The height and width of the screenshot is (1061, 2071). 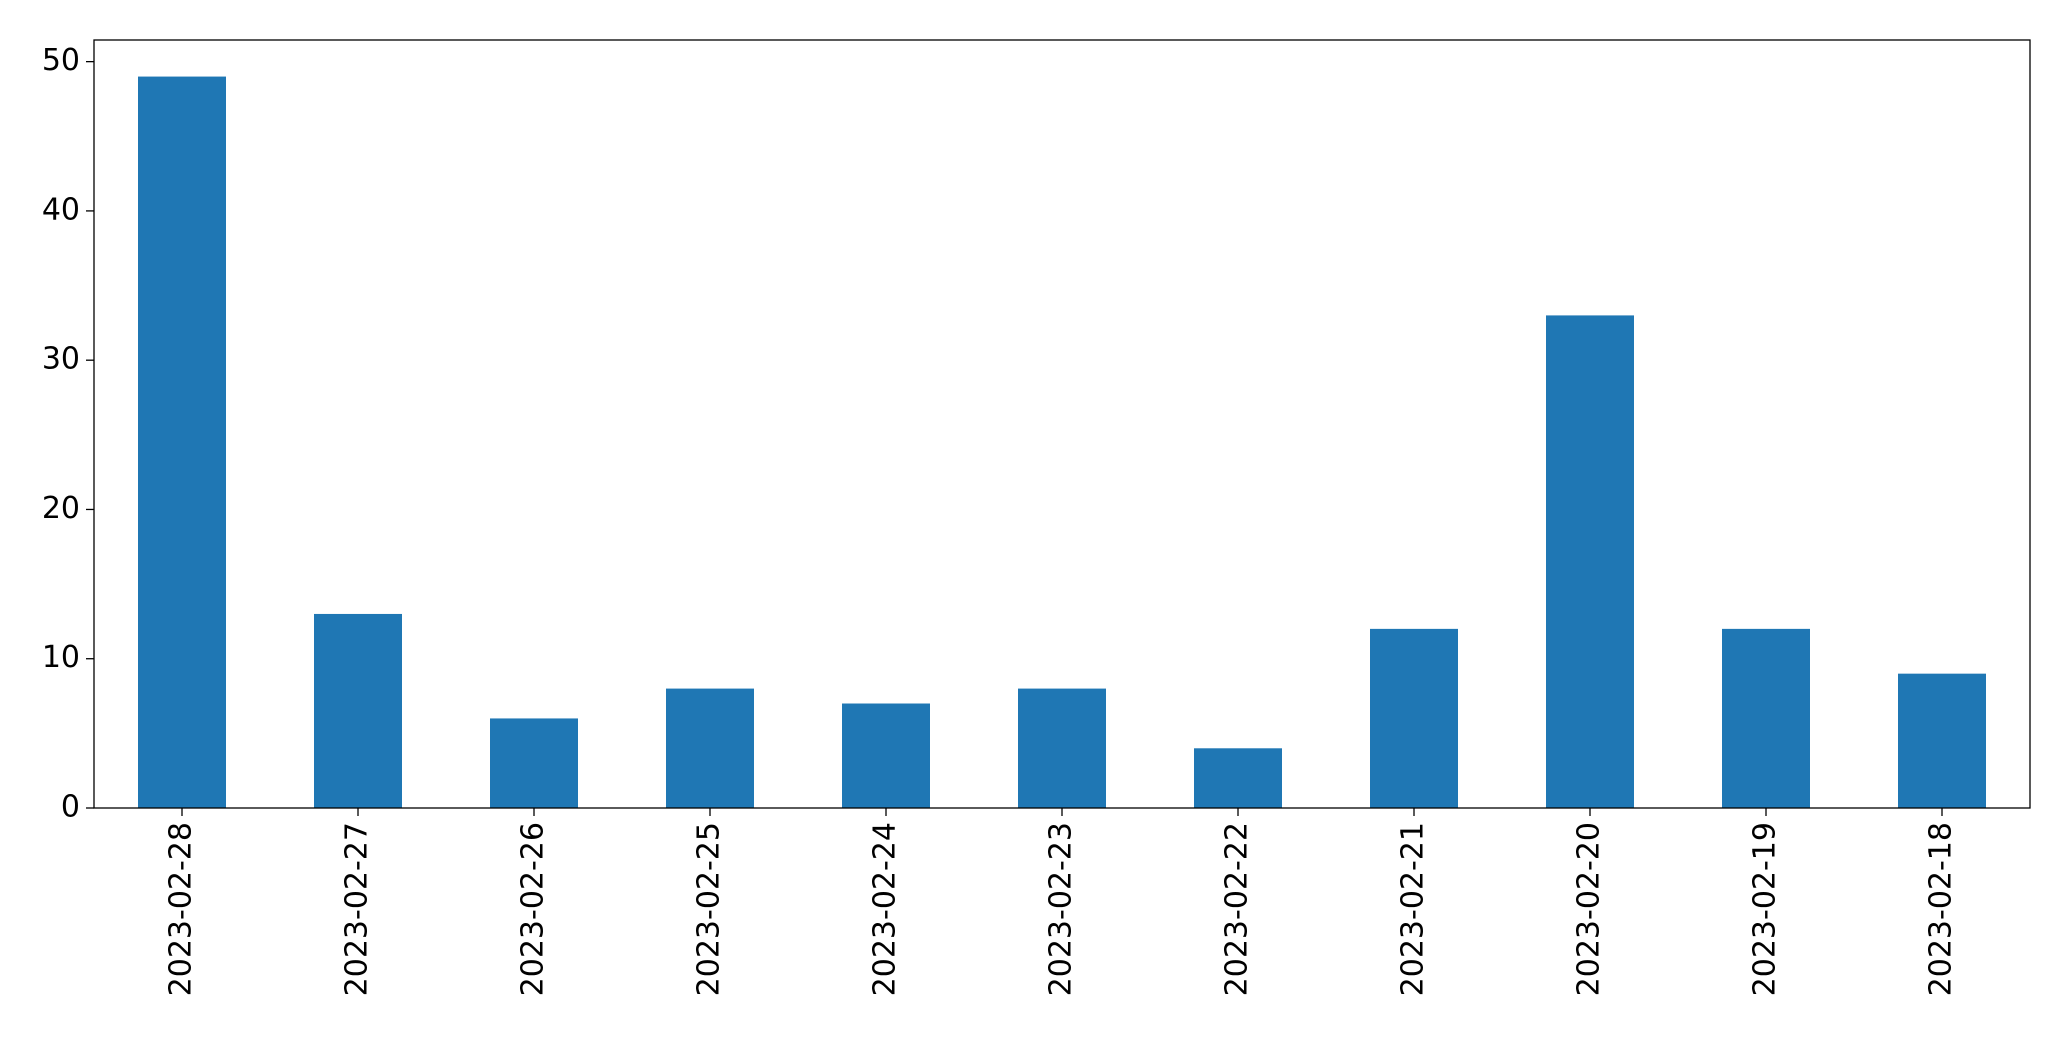 What do you see at coordinates (1941, 909) in the screenshot?
I see `x-tick-label: 2023-02-18` at bounding box center [1941, 909].